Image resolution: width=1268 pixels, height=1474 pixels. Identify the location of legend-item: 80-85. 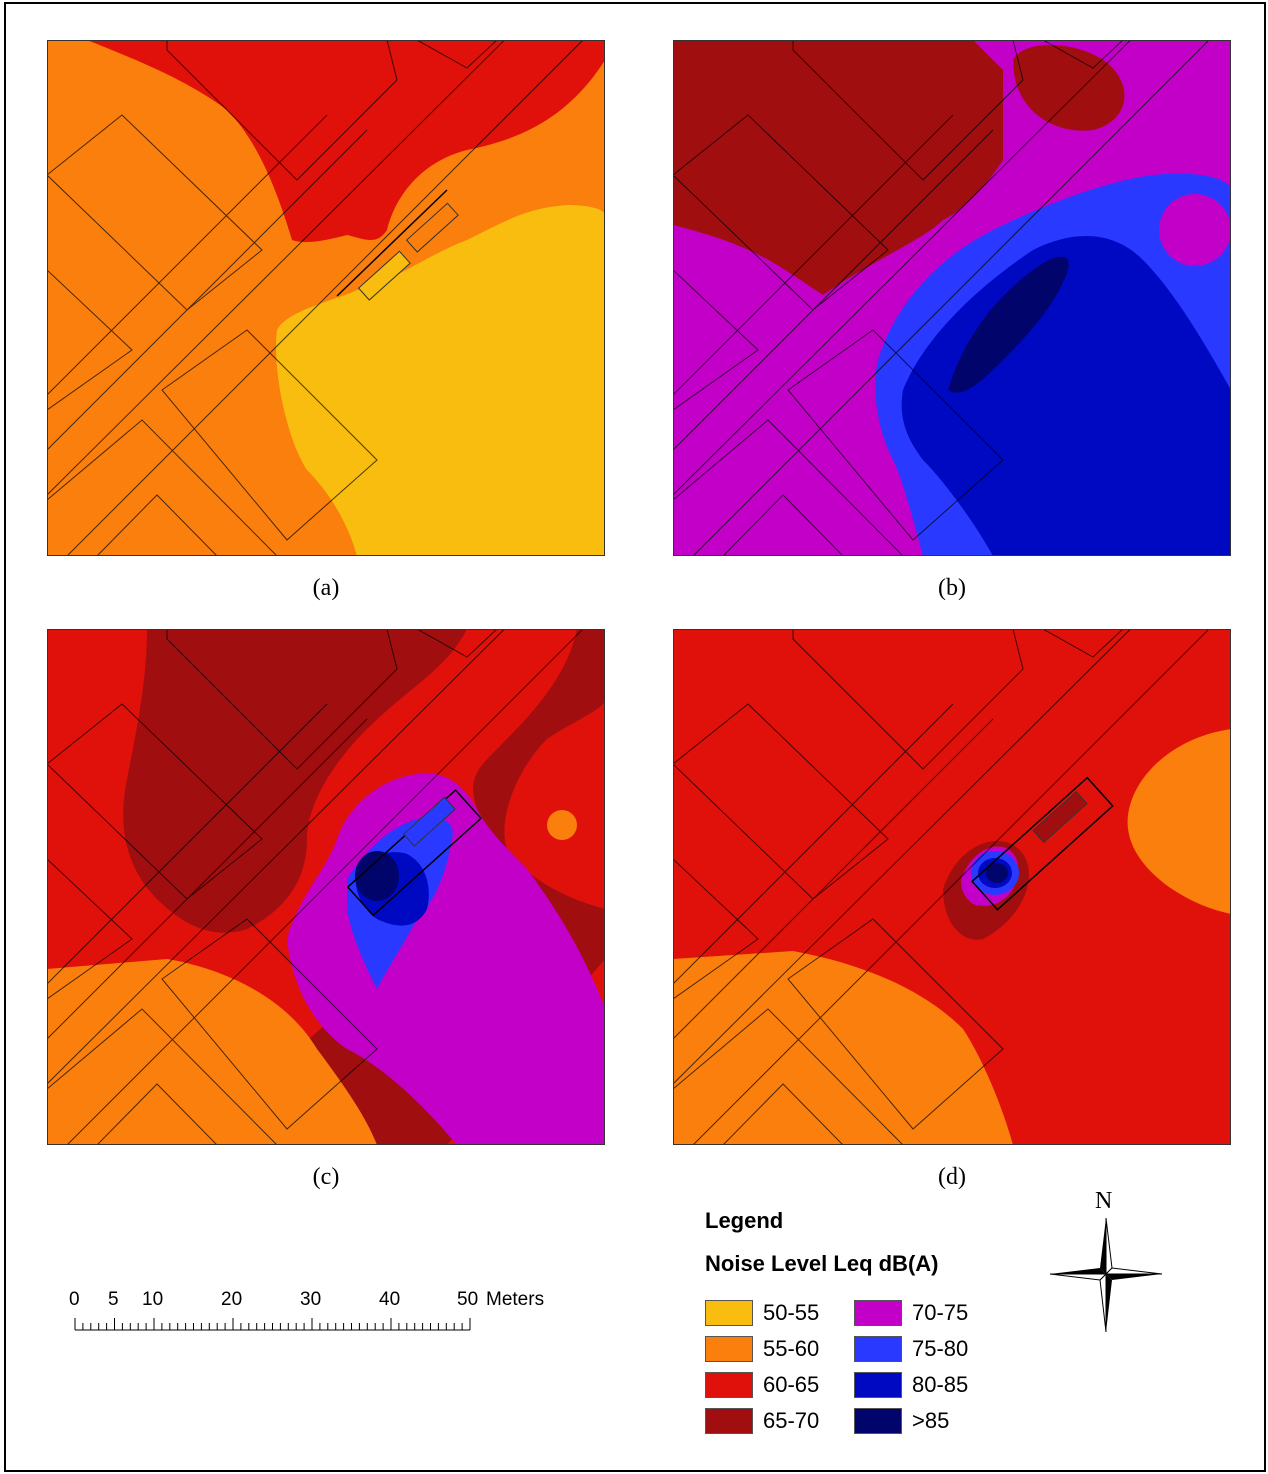
(911, 1385).